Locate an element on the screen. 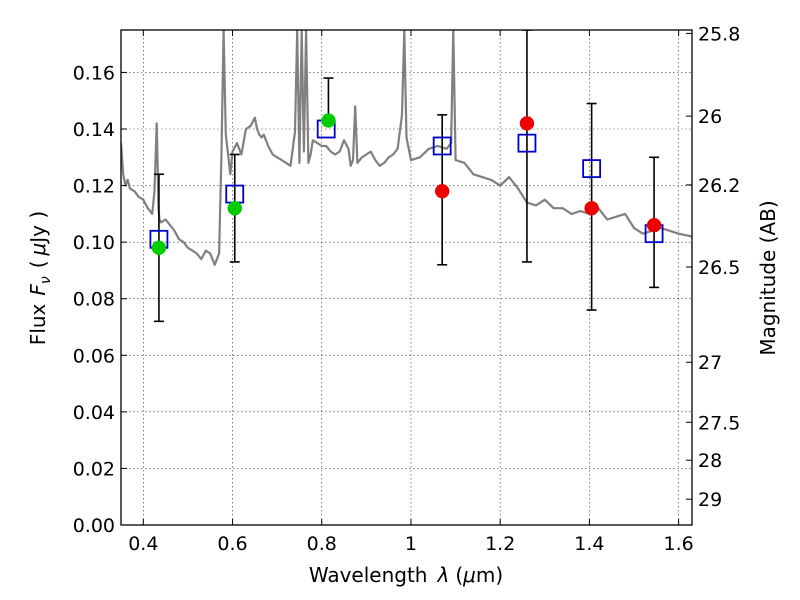  y-axis-ticks: 0.00 0.02 0.04 0.06 0.08 0.10 0.12 0.14 0.16 is located at coordinates (100, 299).